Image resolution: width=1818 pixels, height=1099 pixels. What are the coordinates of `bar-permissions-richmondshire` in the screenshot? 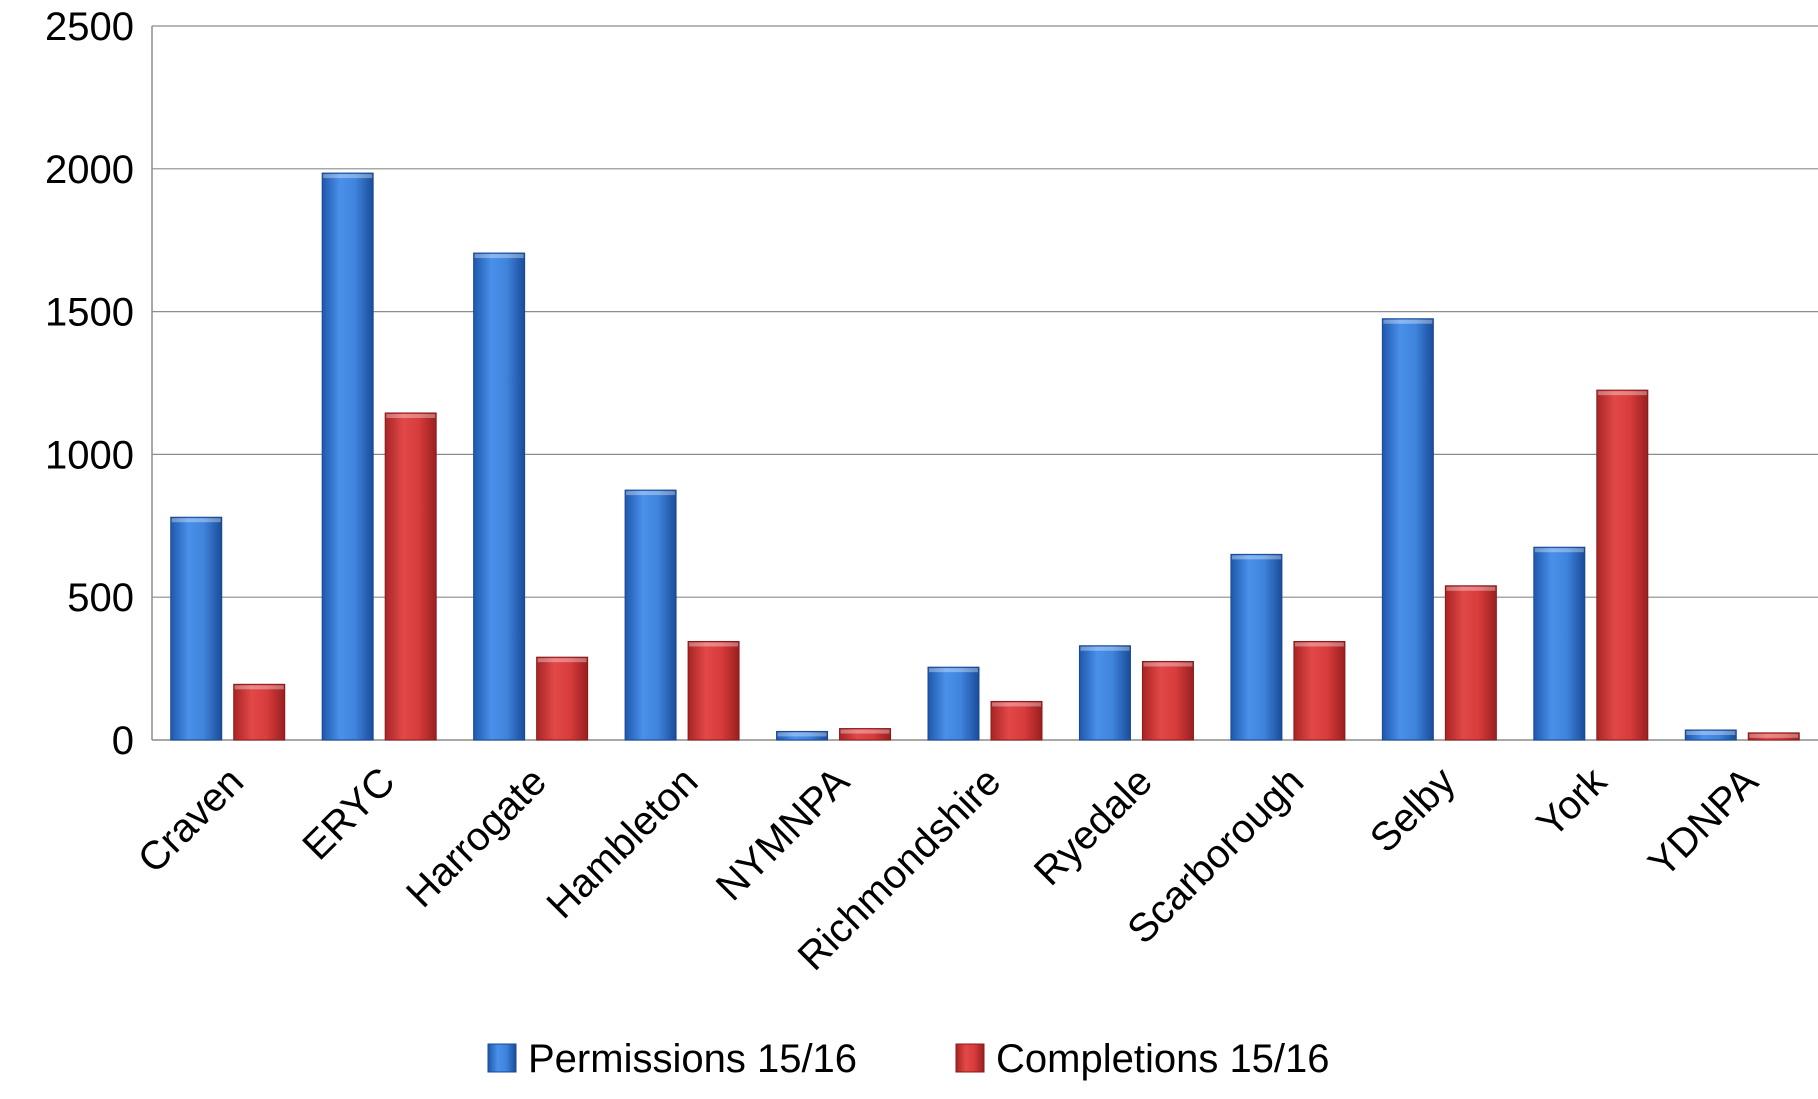 It's located at (953, 703).